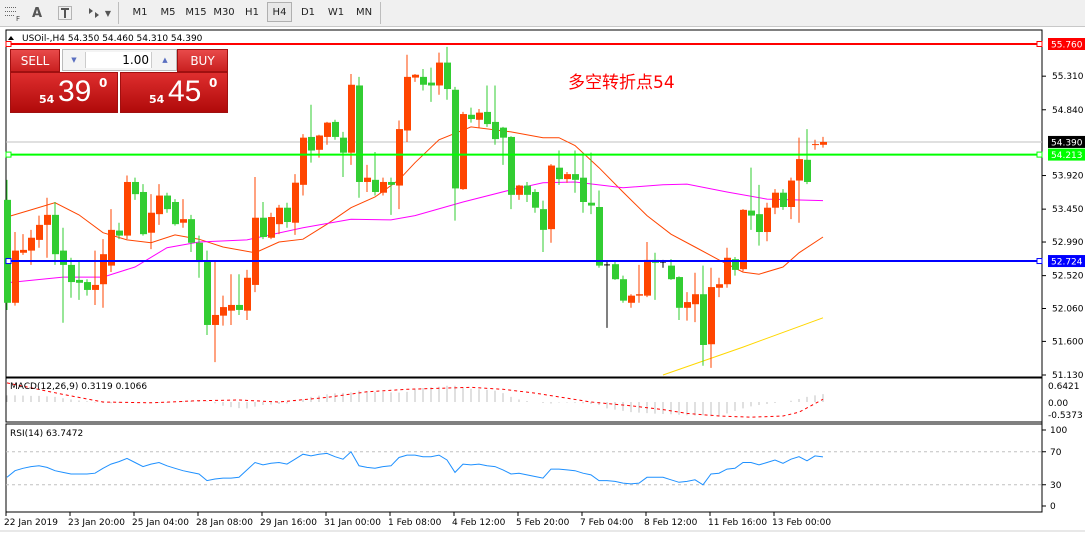 This screenshot has width=1085, height=535. What do you see at coordinates (174, 92) in the screenshot?
I see `buy-price: 54 45 0` at bounding box center [174, 92].